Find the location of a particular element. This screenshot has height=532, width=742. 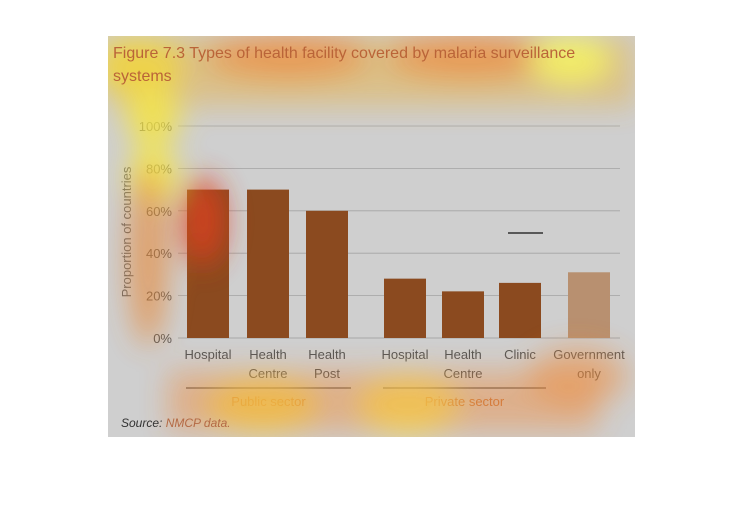

y-tick-label: 40% is located at coordinates (159, 253).